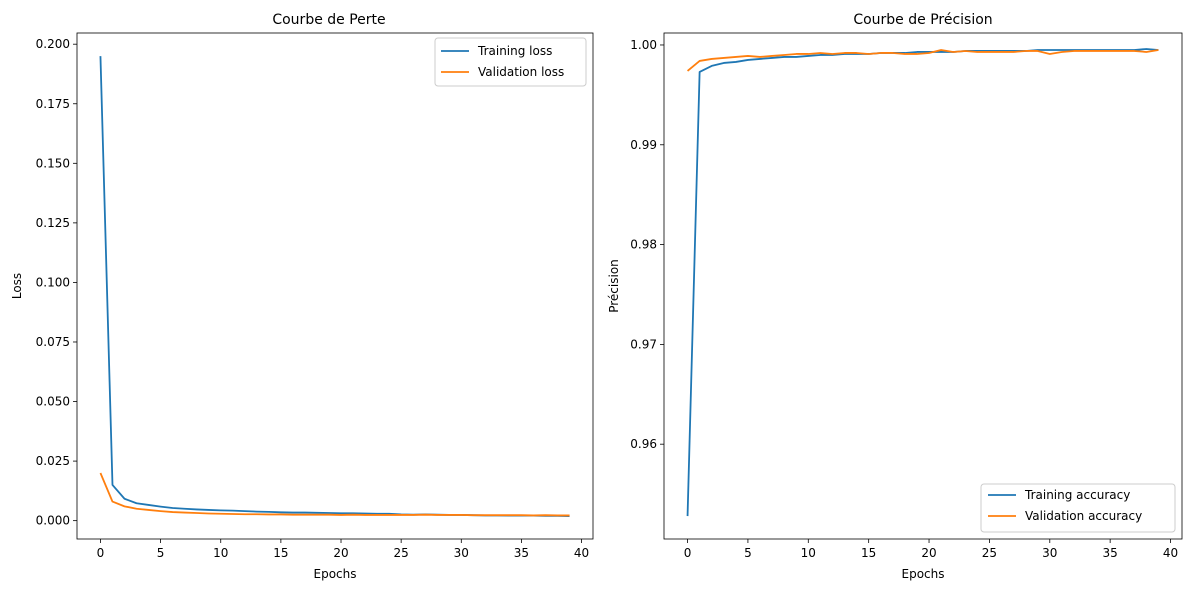  I want to click on accuracy-y-tick-label: 0.97, so click(643, 344).